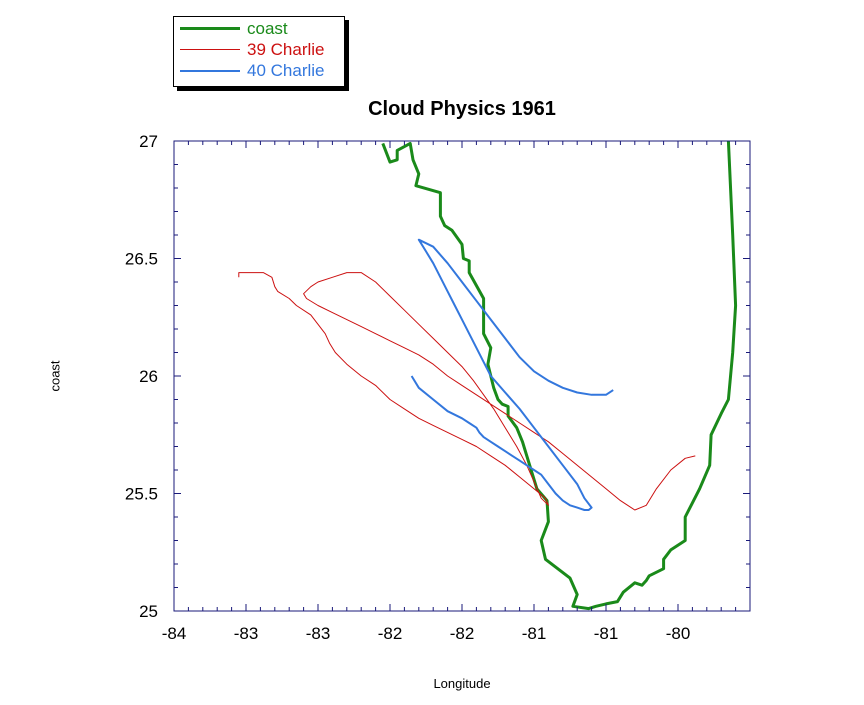 The image size is (864, 705). Describe the element at coordinates (210, 49) in the screenshot. I see `legend-swatch-39-charlie` at that location.